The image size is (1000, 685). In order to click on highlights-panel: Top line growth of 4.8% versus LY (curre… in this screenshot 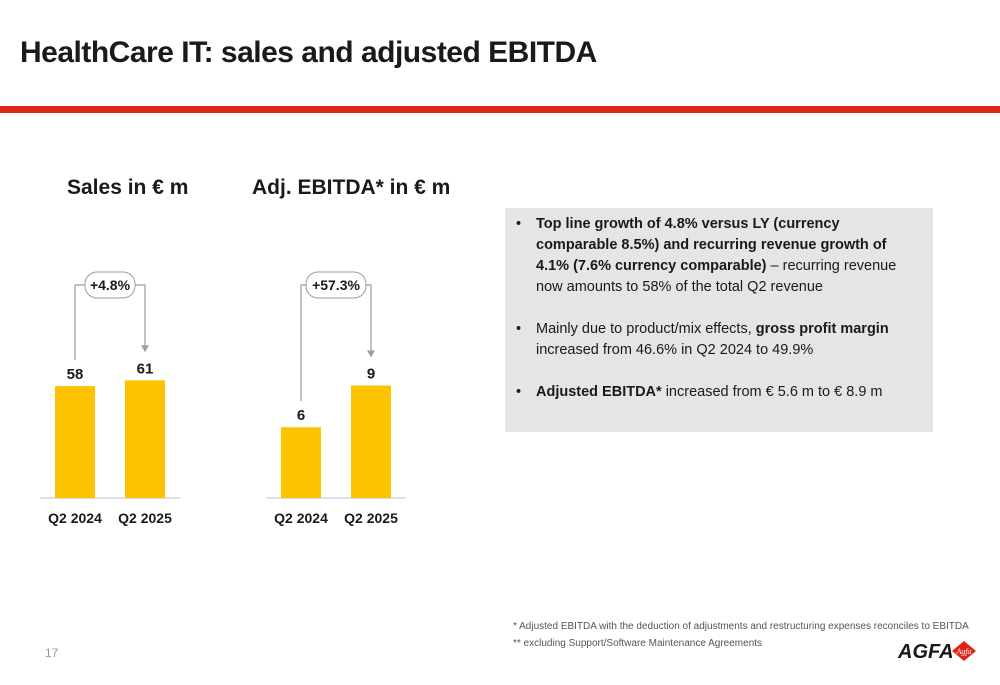, I will do `click(719, 320)`.